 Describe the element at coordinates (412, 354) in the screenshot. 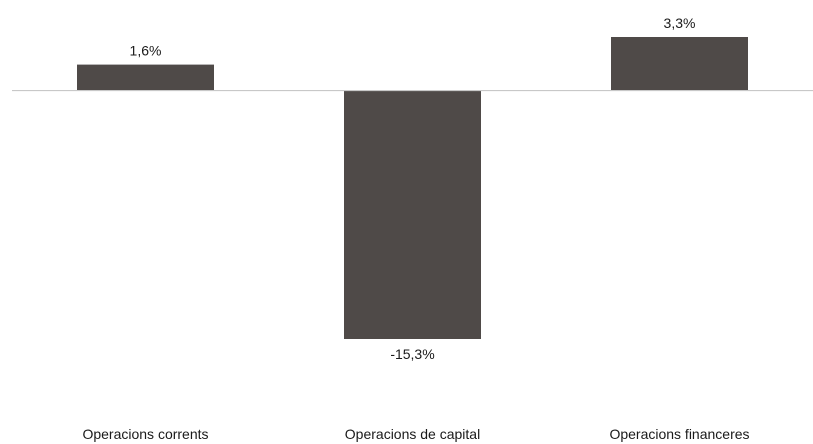

I see `data-label-2: -15,3%` at that location.